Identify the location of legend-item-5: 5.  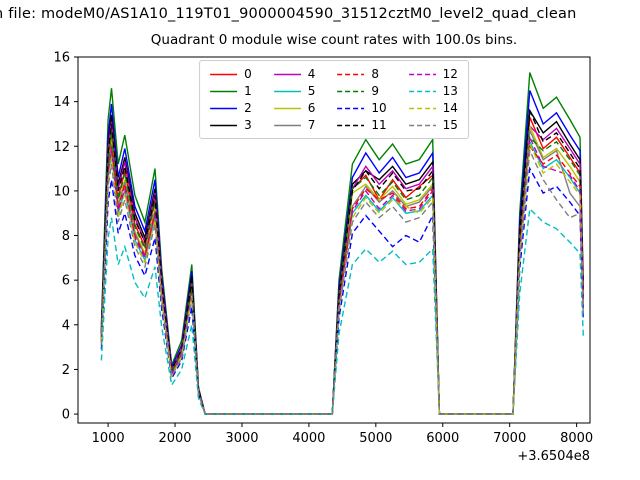
(294, 91).